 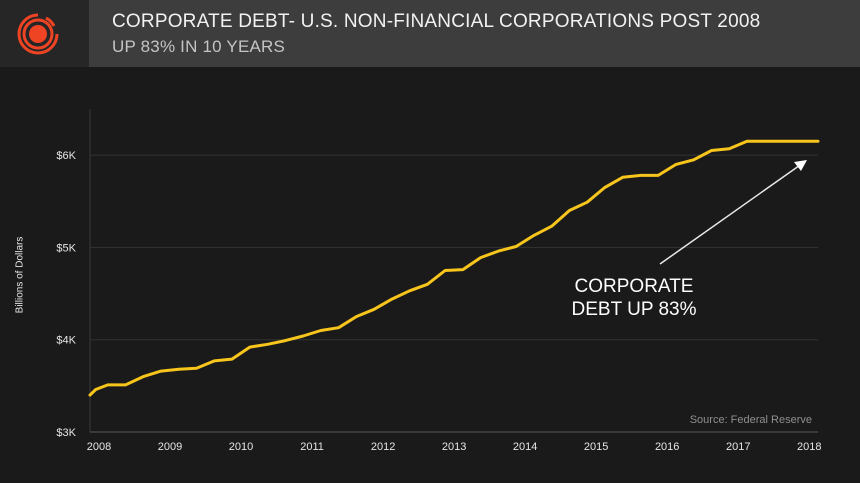 What do you see at coordinates (312, 447) in the screenshot?
I see `x-tick-label: 2011` at bounding box center [312, 447].